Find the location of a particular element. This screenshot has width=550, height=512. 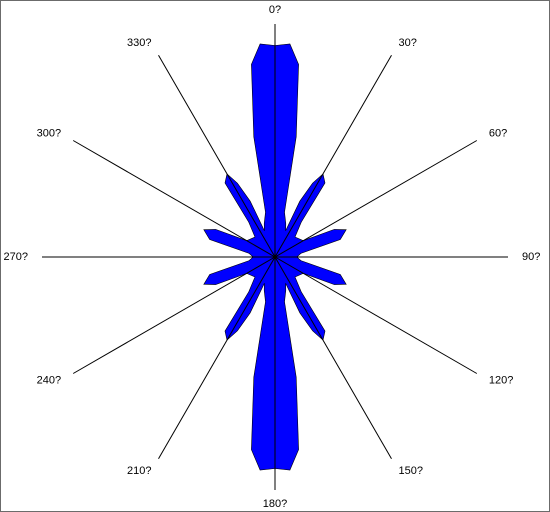

angle-label-0: 0? is located at coordinates (275, 10).